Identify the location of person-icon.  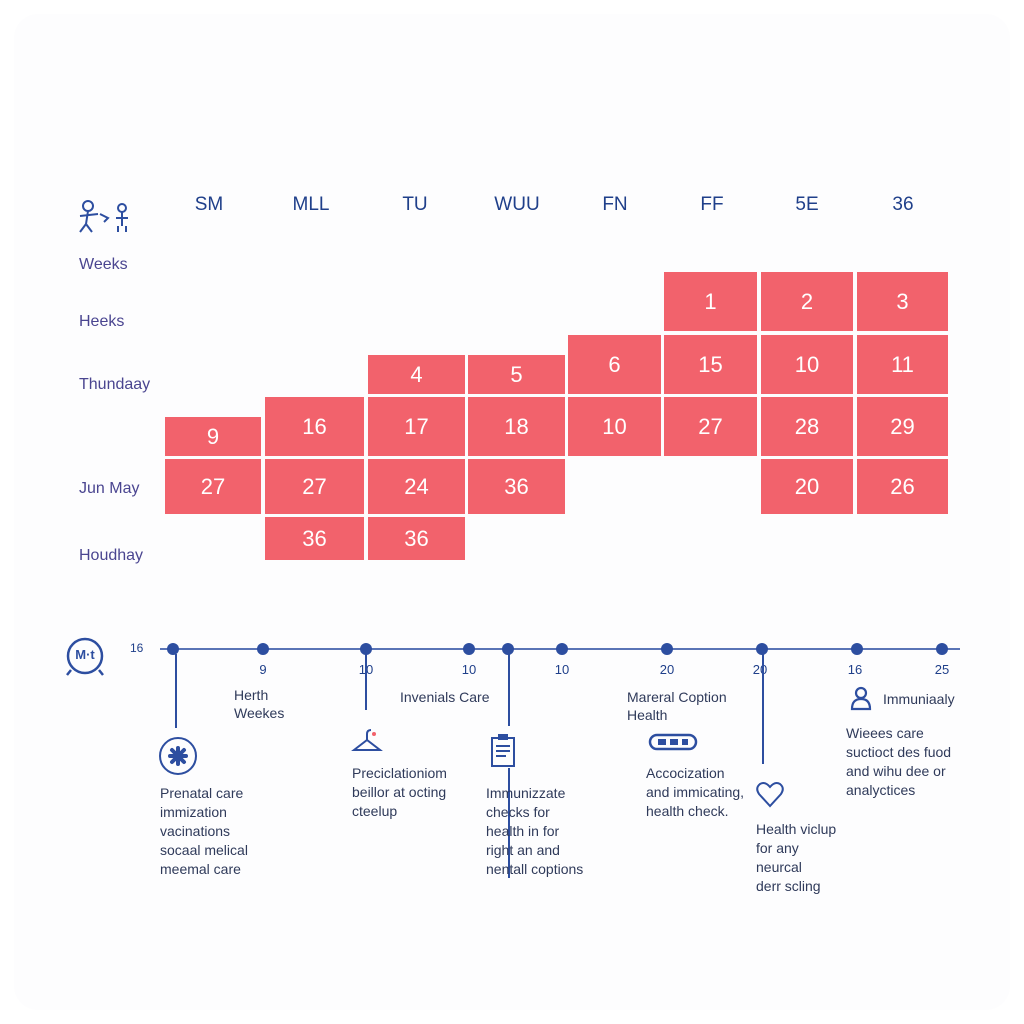
(861, 700).